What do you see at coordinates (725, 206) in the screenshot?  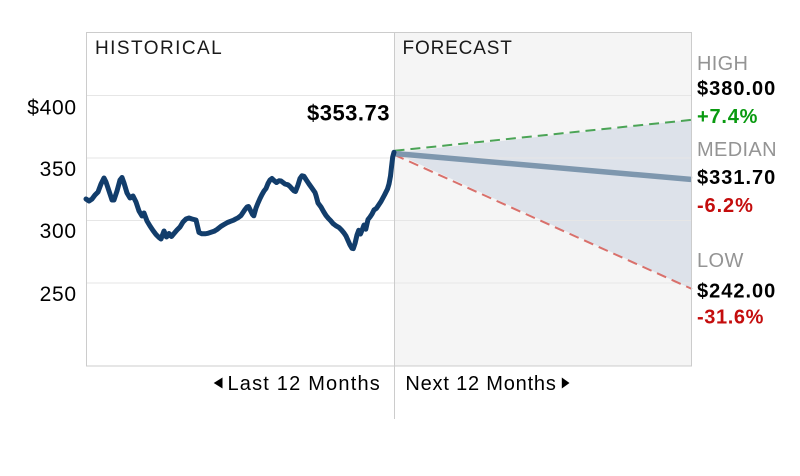 I see `svg-text: -6.2%` at bounding box center [725, 206].